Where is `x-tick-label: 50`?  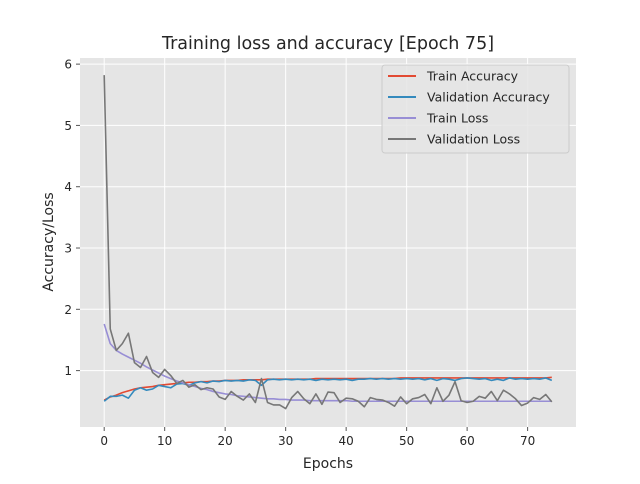 x-tick-label: 50 is located at coordinates (406, 441).